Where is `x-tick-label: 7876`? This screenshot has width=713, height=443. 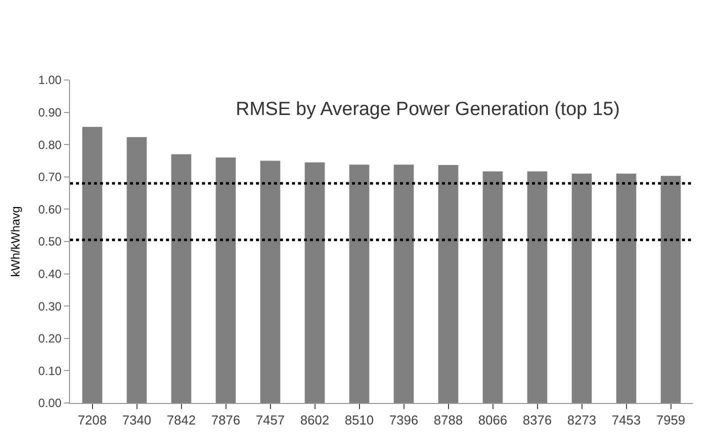 x-tick-label: 7876 is located at coordinates (225, 420).